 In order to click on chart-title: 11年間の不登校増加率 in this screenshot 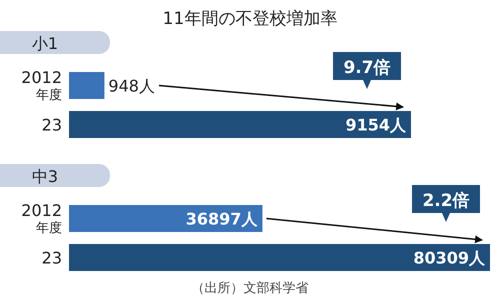, I will do `click(250, 19)`.